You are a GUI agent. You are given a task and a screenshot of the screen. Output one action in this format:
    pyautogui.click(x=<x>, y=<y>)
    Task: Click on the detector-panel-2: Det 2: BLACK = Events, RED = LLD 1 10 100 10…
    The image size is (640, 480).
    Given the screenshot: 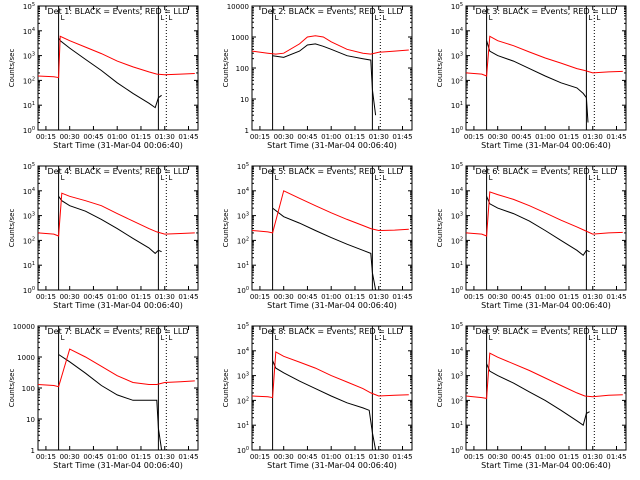 What is the action you would take?
    pyautogui.click(x=317, y=76)
    